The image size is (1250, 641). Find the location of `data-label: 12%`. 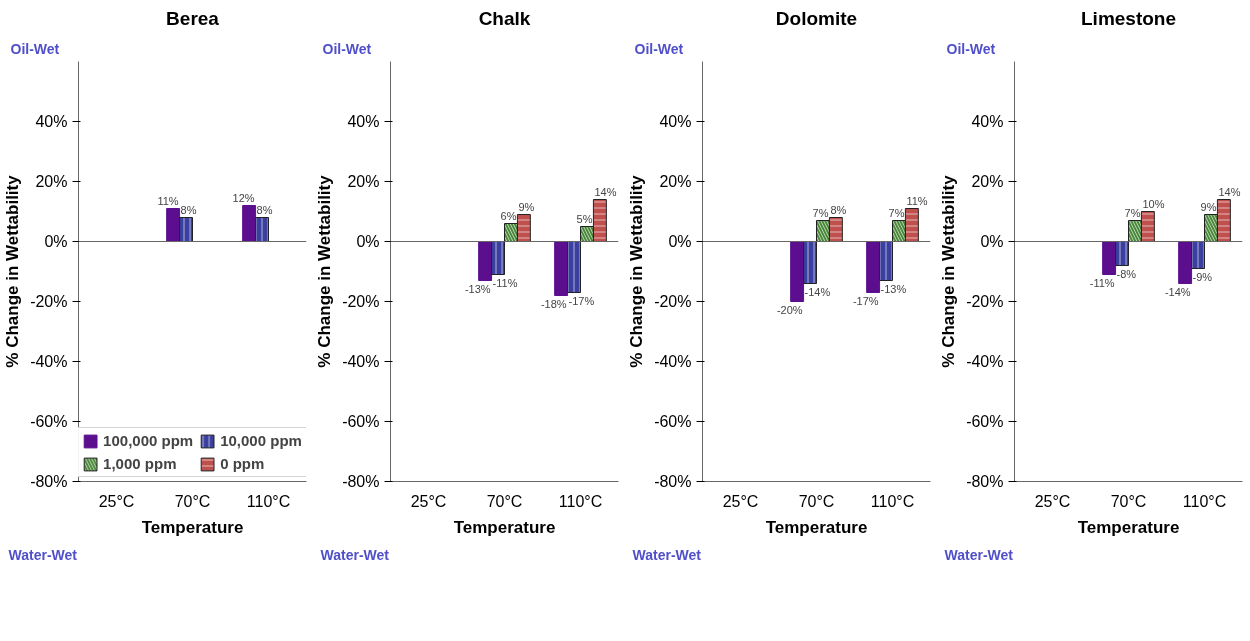

data-label: 12% is located at coordinates (243, 197).